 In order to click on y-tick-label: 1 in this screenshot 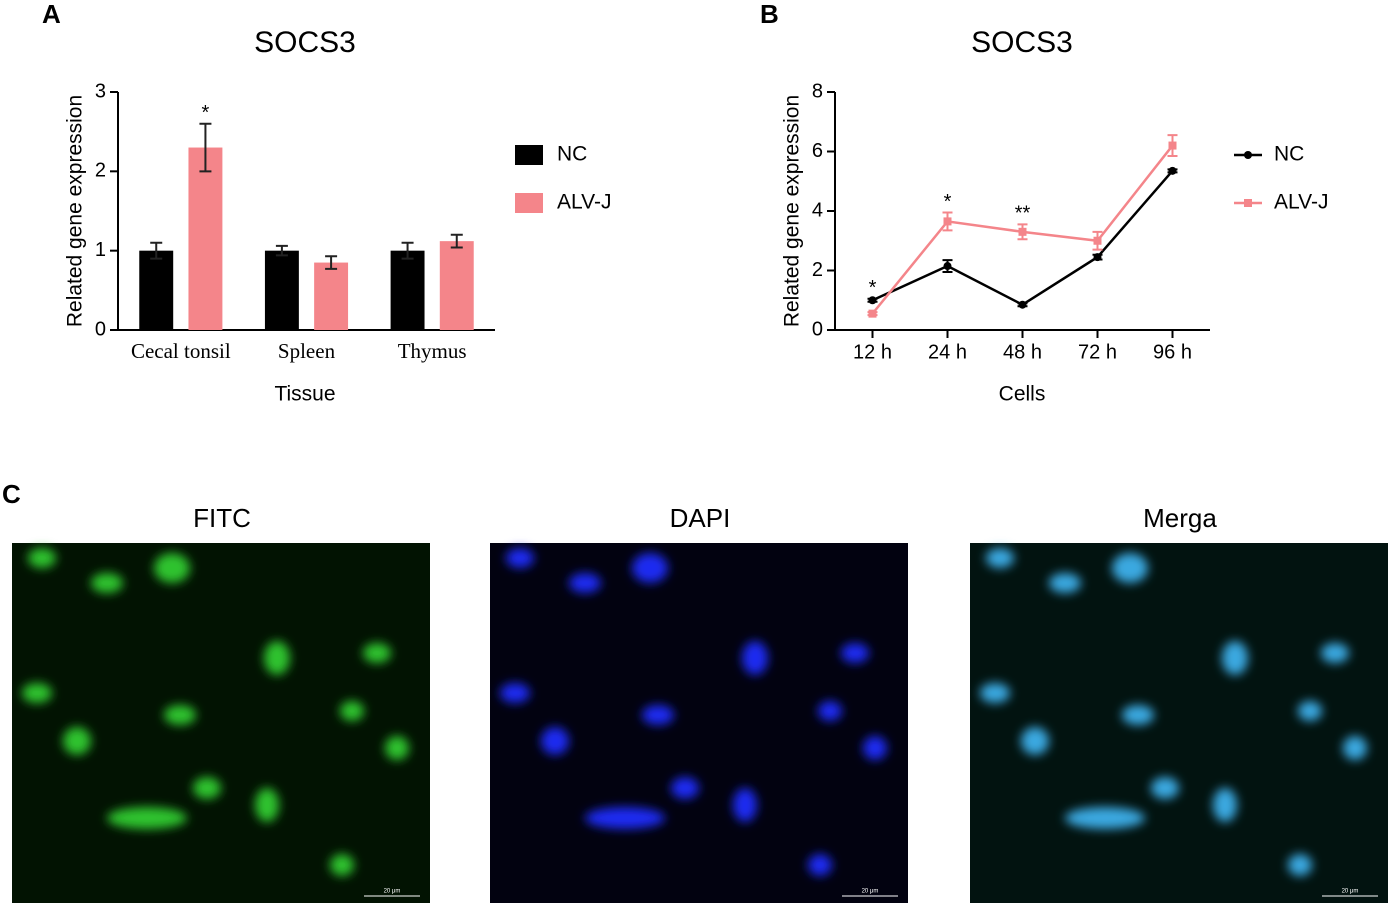, I will do `click(100, 250)`.